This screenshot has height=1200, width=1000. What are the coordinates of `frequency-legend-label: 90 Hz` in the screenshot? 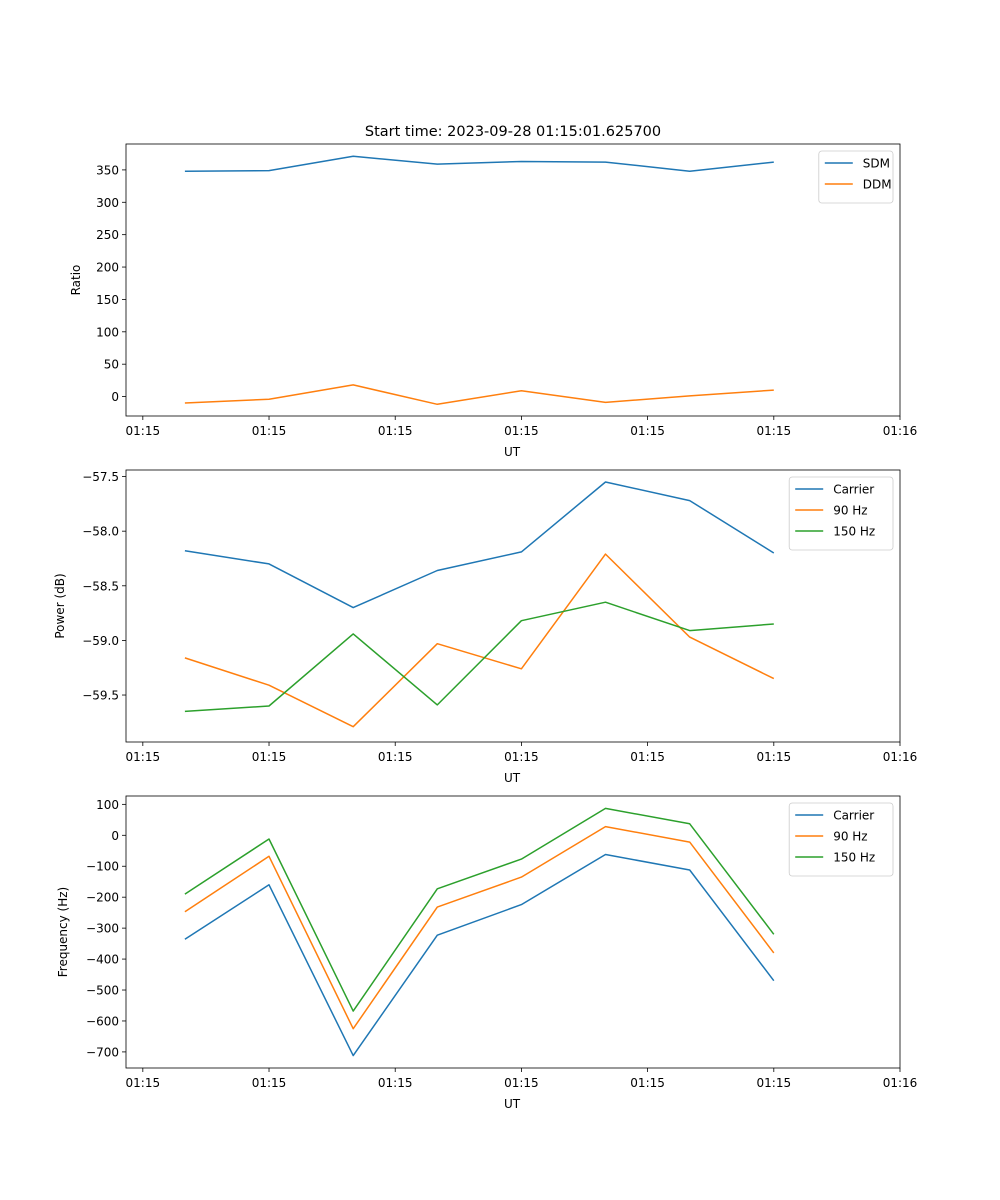 It's located at (850, 837).